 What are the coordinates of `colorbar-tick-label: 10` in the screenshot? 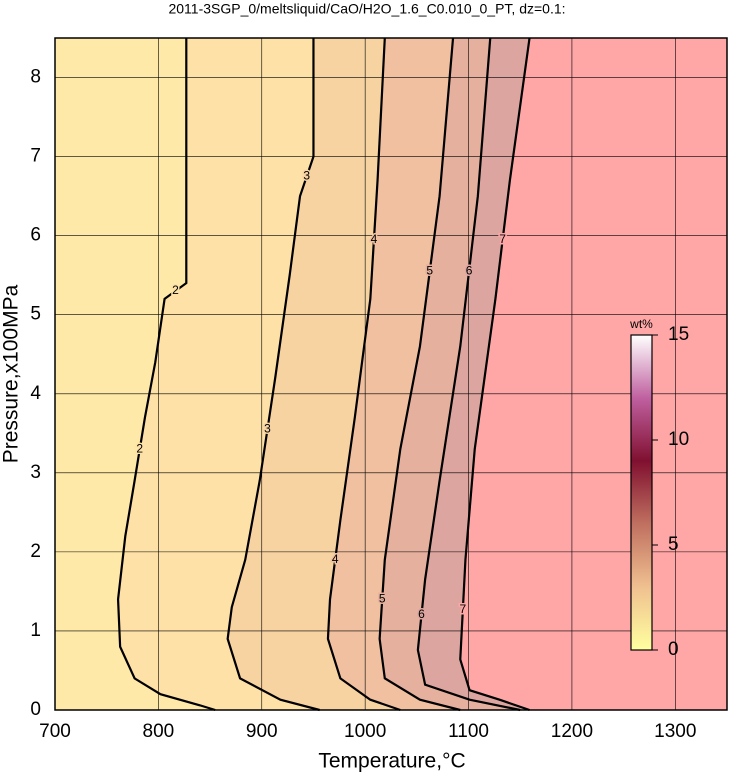 It's located at (678, 439).